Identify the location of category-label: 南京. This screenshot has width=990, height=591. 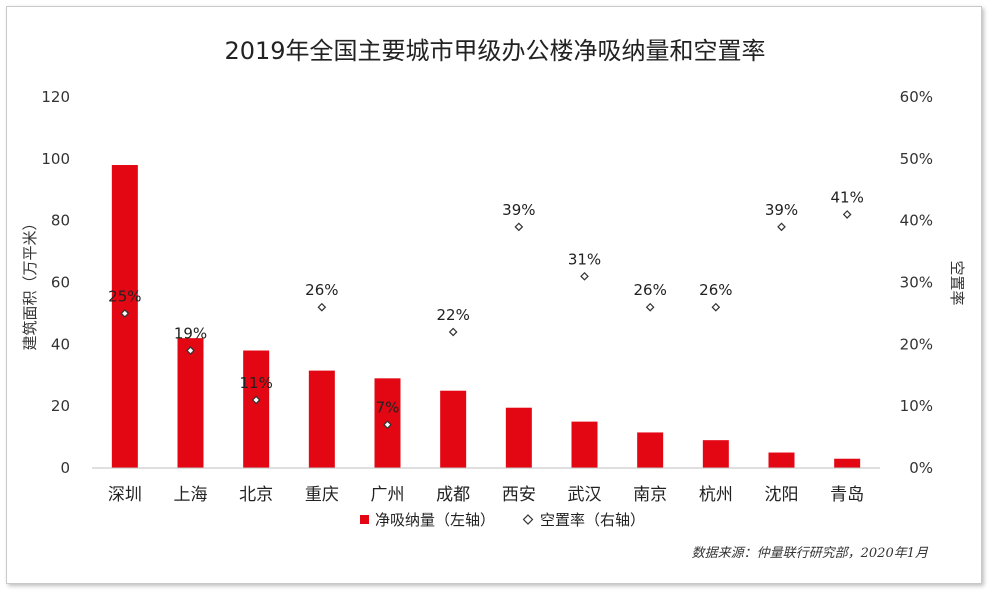
(650, 495).